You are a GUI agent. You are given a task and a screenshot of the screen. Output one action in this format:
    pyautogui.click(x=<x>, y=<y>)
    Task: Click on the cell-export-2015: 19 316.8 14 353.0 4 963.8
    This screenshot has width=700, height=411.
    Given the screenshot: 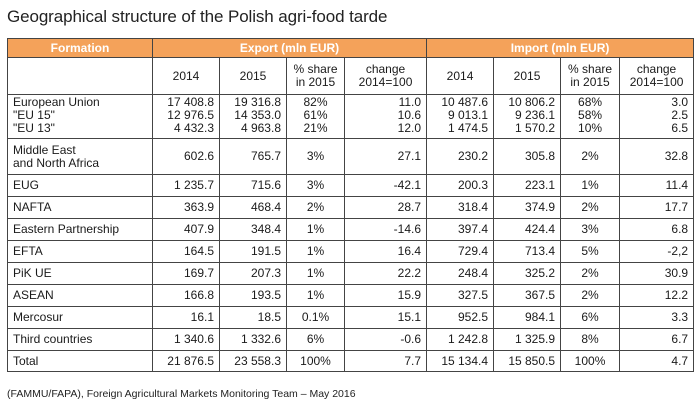 What is the action you would take?
    pyautogui.click(x=253, y=116)
    